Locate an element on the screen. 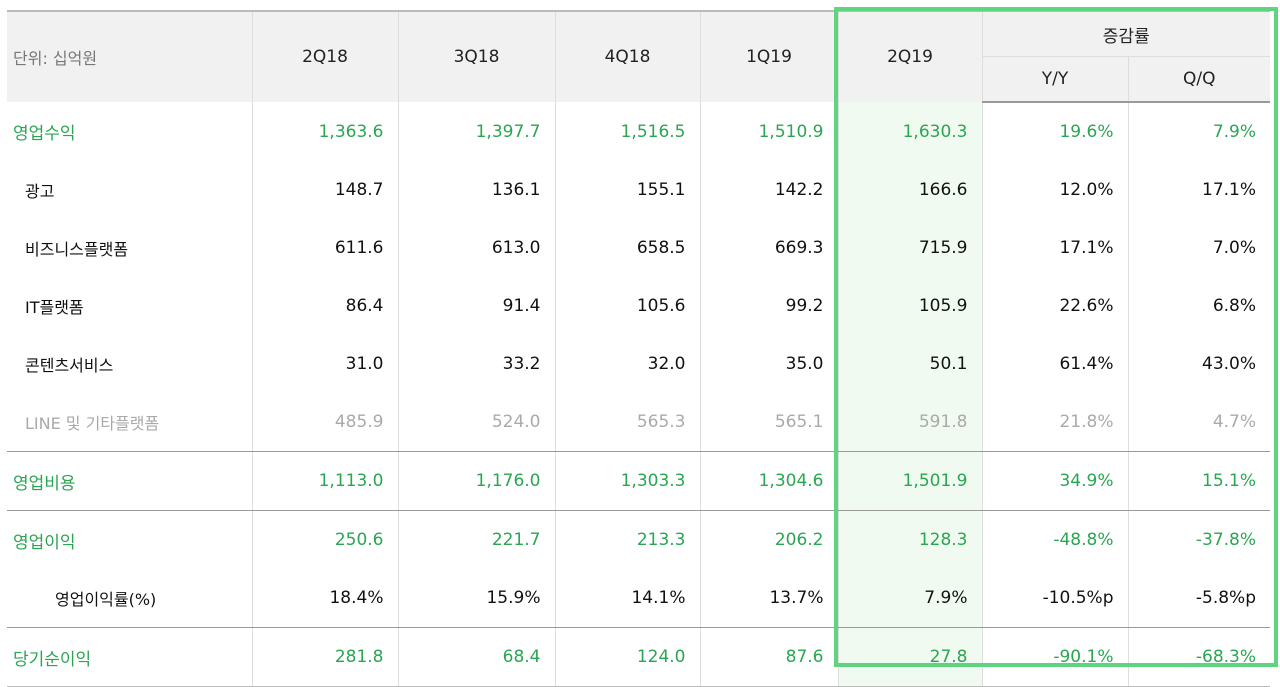 Image resolution: width=1280 pixels, height=687 pixels. cell-value: 485.9 is located at coordinates (324, 422).